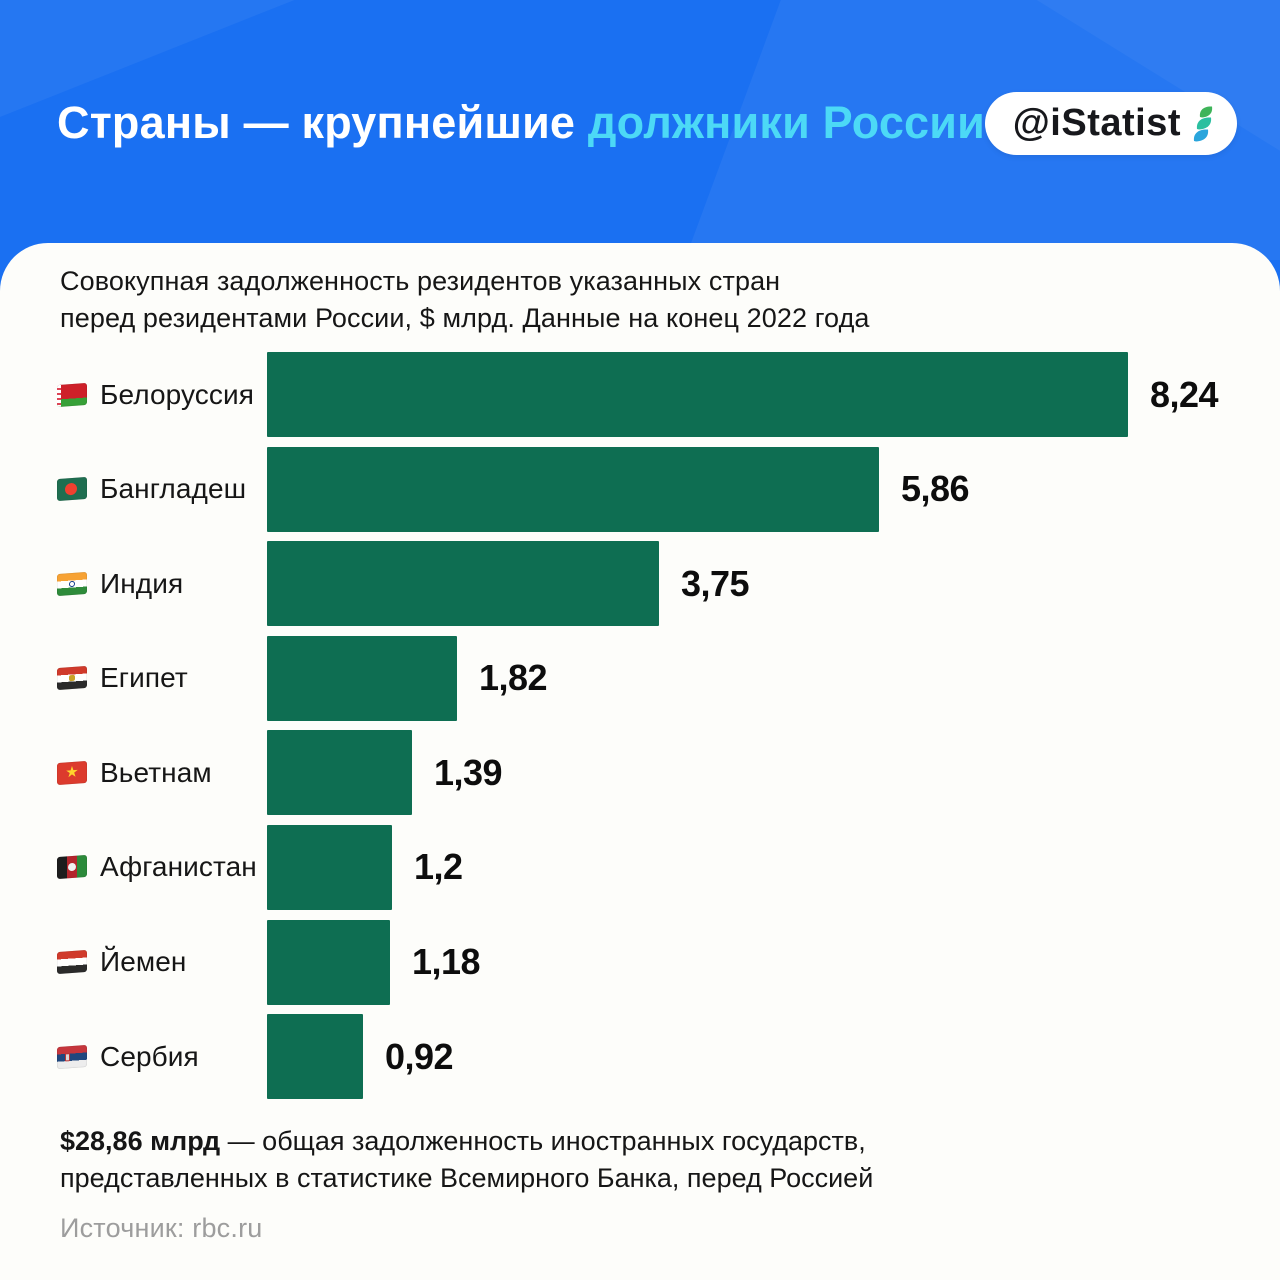  What do you see at coordinates (1184, 394) in the screenshot?
I see `bar-value: 8,24` at bounding box center [1184, 394].